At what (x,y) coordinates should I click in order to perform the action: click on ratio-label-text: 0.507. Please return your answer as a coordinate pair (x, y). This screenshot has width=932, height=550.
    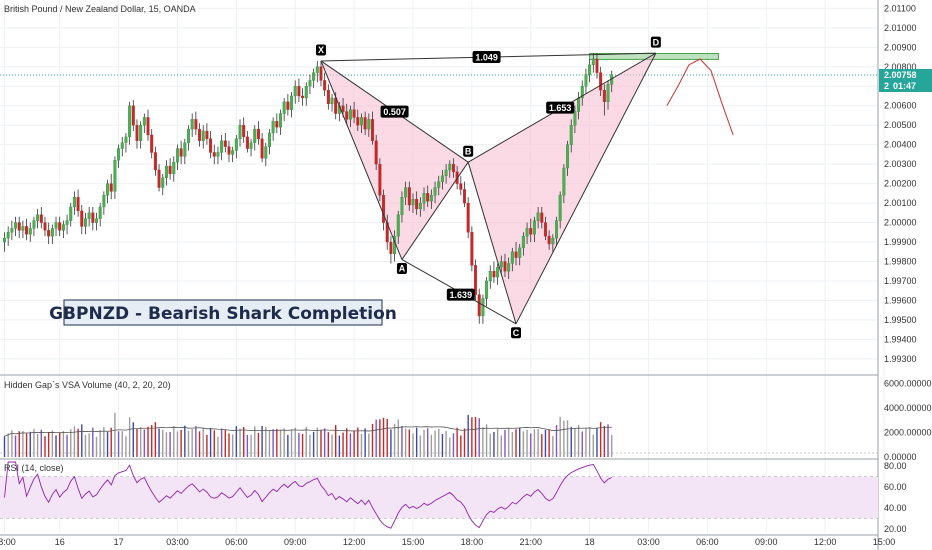
    Looking at the image, I should click on (394, 112).